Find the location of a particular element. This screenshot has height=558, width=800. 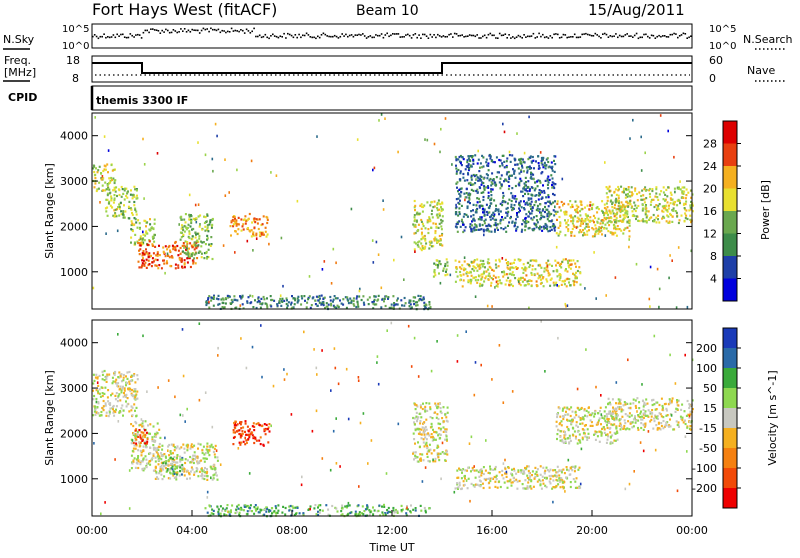

nave-tick-top: 60 is located at coordinates (716, 60).